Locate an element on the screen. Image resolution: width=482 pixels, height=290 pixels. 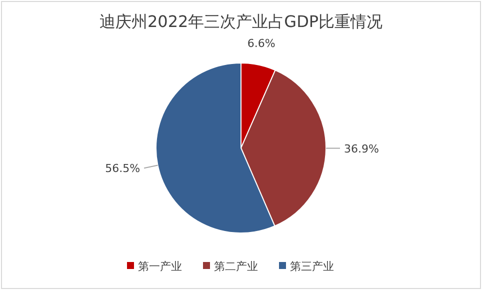
data-label: 6.6% is located at coordinates (261, 43).